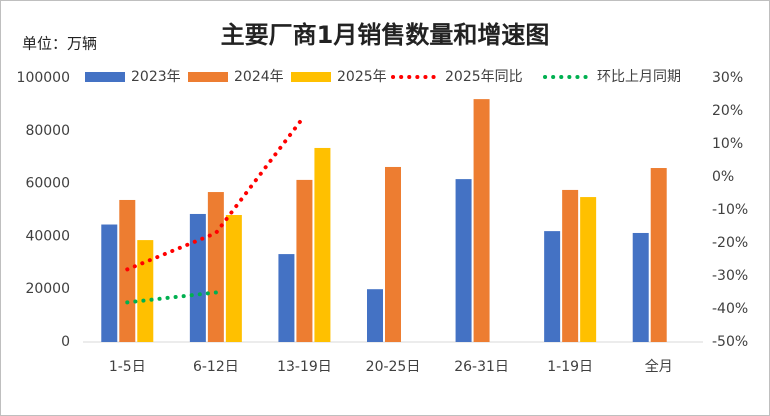 Image resolution: width=770 pixels, height=416 pixels. I want to click on x-tick-label: 13-19日, so click(304, 367).